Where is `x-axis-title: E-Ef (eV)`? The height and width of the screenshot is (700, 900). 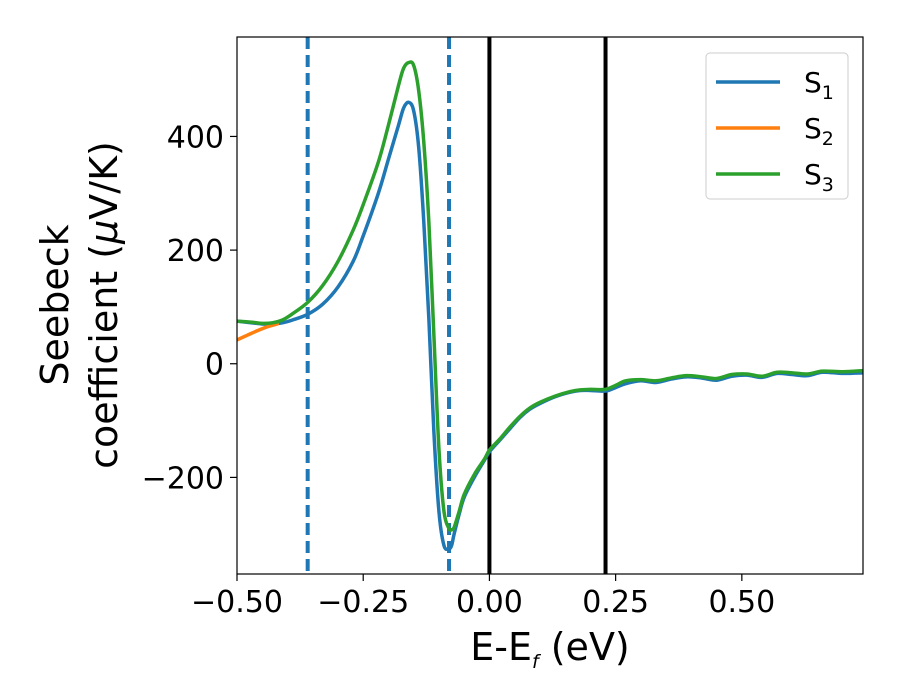
x-axis-title: E-Ef (eV) is located at coordinates (550, 649).